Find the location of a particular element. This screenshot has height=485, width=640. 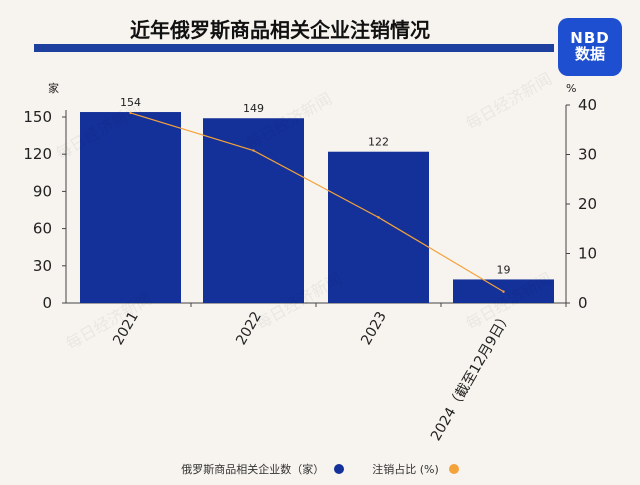

legend-label-line: 注销占比 (%) is located at coordinates (405, 469).